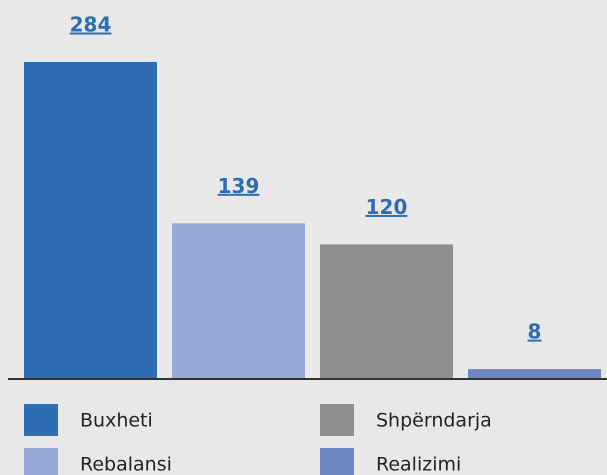 The image size is (607, 475). Describe the element at coordinates (535, 332) in the screenshot. I see `value-label: 8` at that location.